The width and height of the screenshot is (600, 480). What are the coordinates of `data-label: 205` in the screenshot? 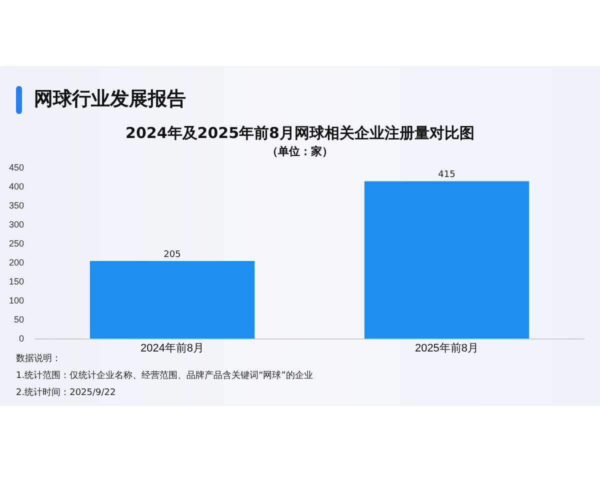 It's located at (172, 255).